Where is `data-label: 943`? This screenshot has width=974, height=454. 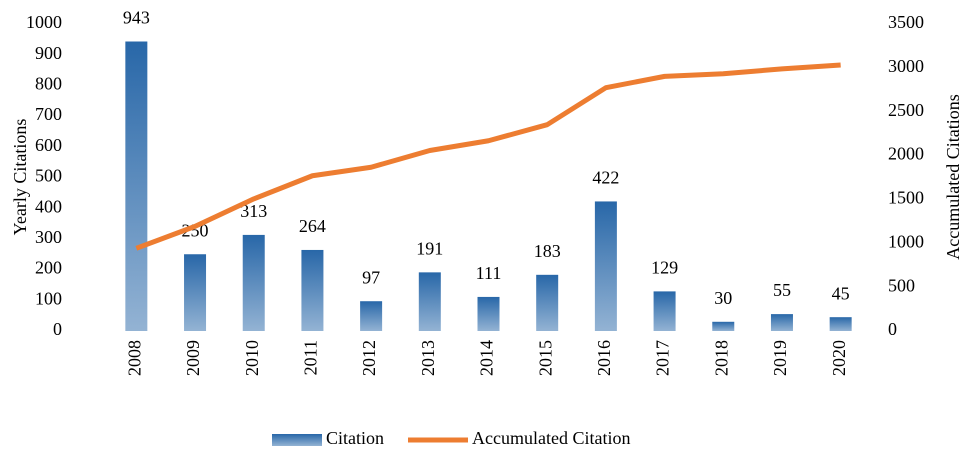 data-label: 943 is located at coordinates (136, 18).